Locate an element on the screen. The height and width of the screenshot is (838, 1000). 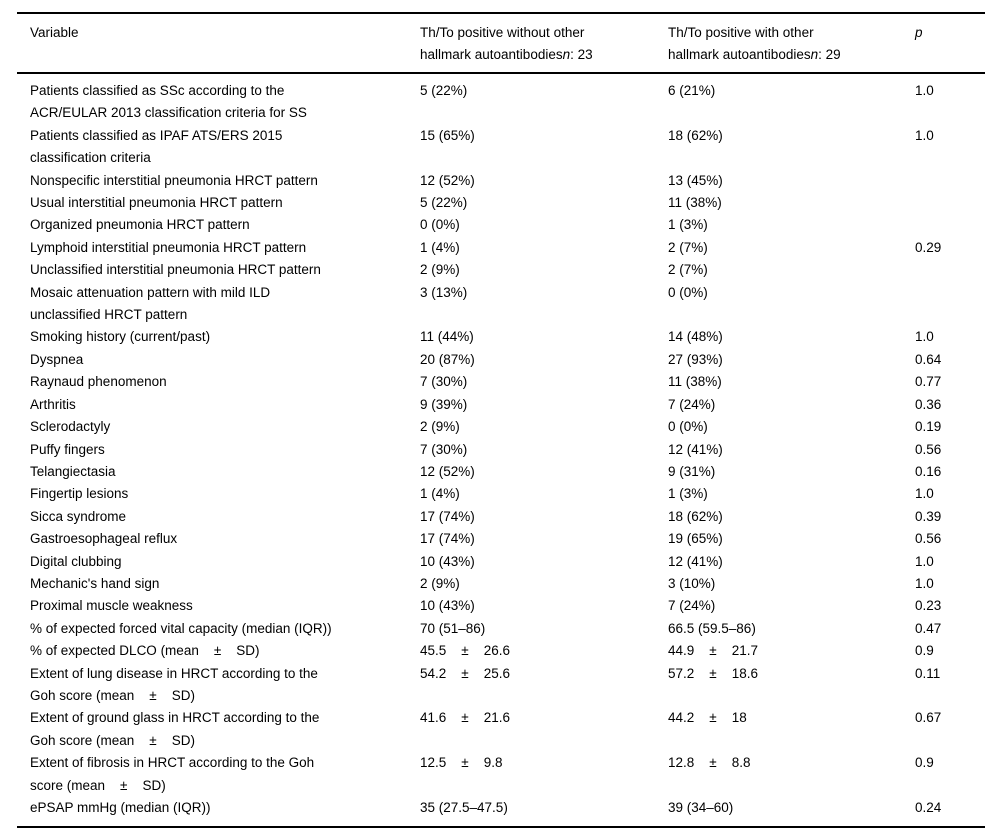
variable-cell: Arthritis is located at coordinates (53, 404).